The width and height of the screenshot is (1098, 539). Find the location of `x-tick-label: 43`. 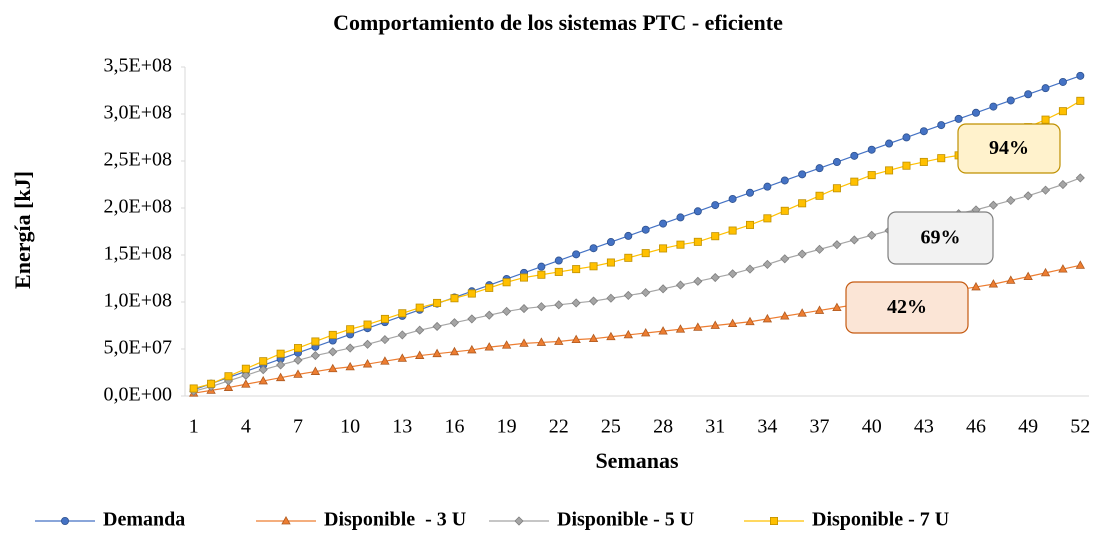

x-tick-label: 43 is located at coordinates (924, 427).